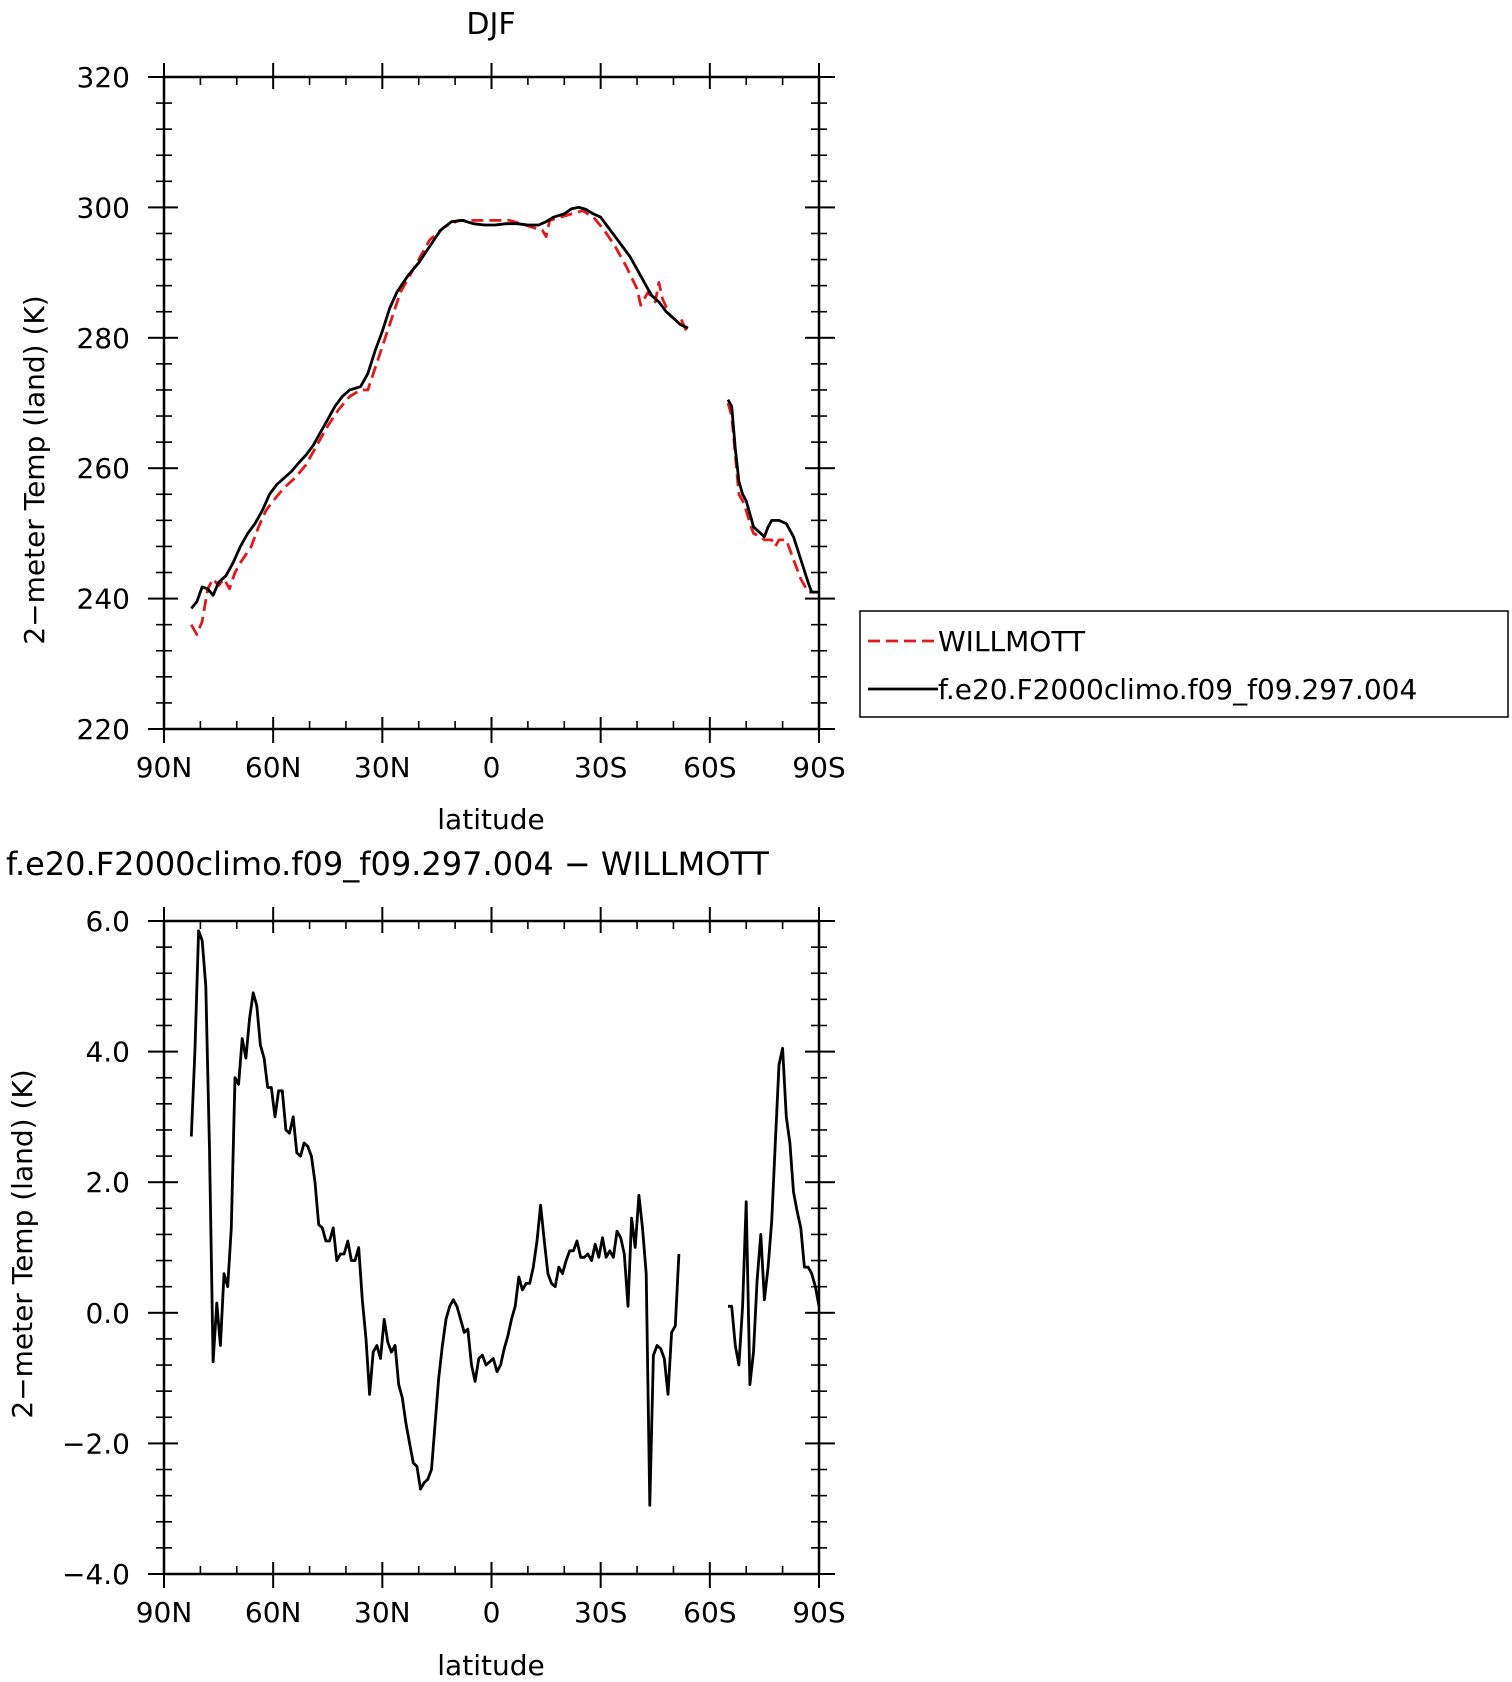 This screenshot has height=1682, width=1512. I want to click on legend-label-model: f.e20.F2000climo.f09_f09.297.004, so click(1177, 689).